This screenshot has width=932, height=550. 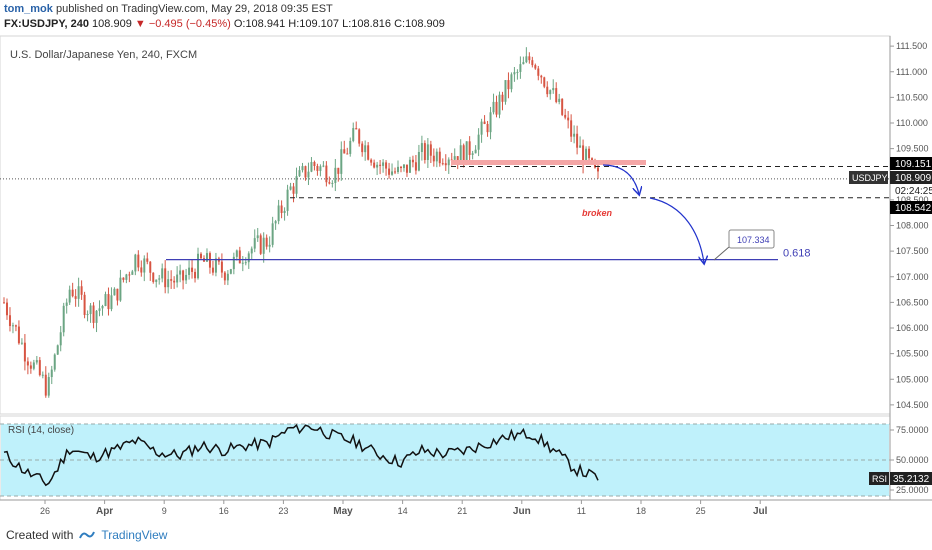 What do you see at coordinates (797, 254) in the screenshot?
I see `fib-618-label: 0.618` at bounding box center [797, 254].